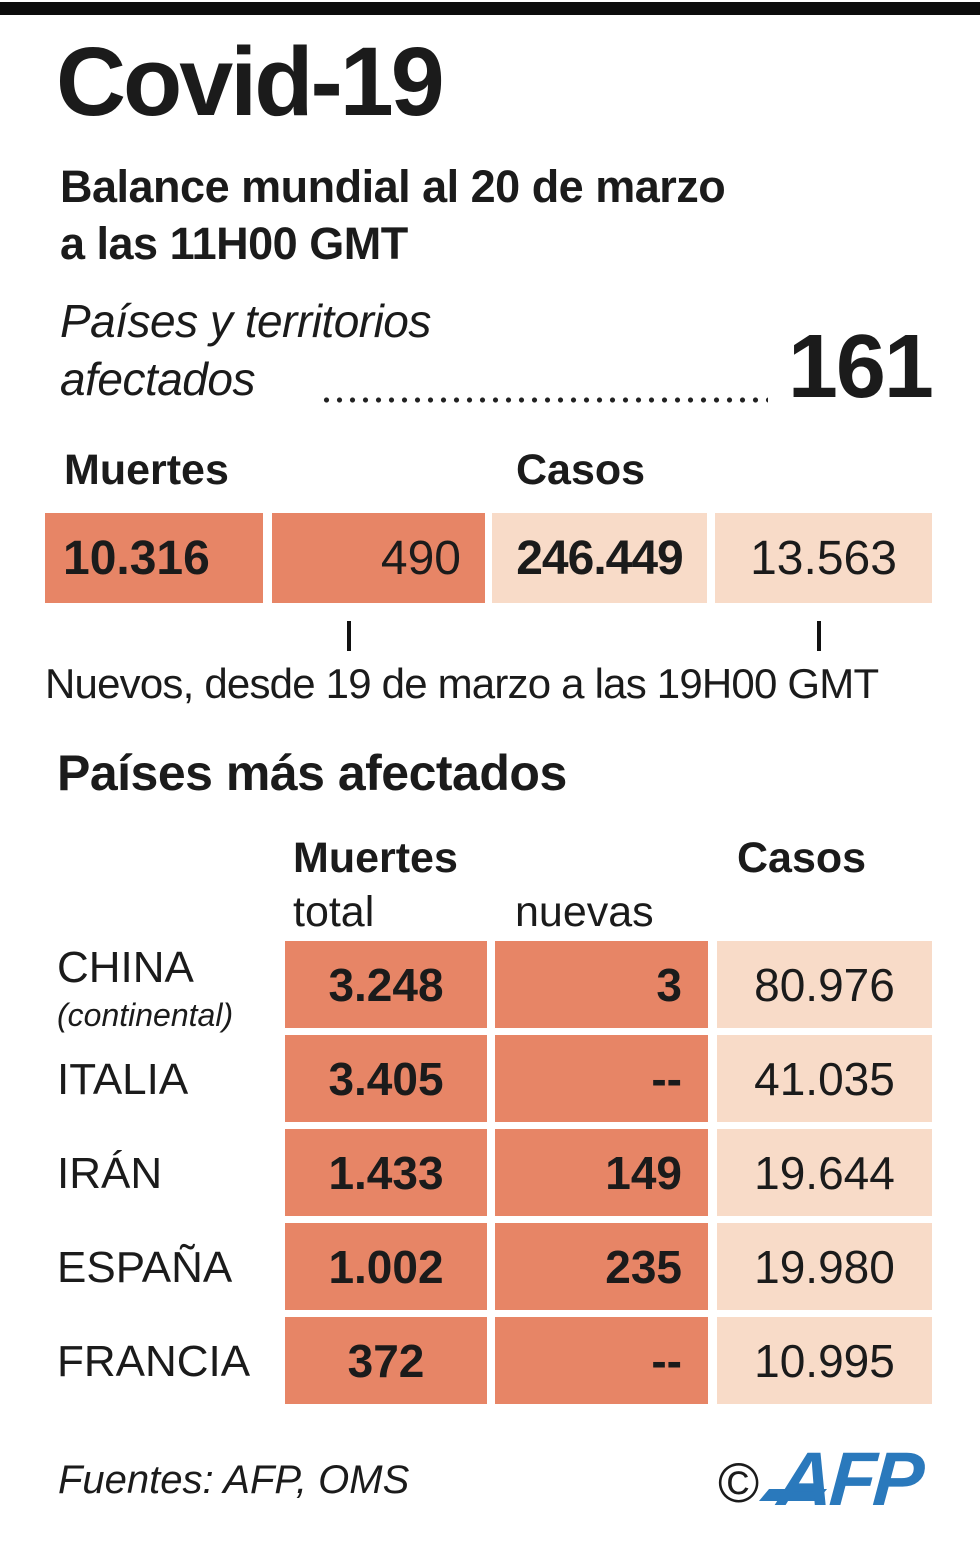 This screenshot has height=1547, width=980. Describe the element at coordinates (145, 1015) in the screenshot. I see `country-note: (continental)` at that location.